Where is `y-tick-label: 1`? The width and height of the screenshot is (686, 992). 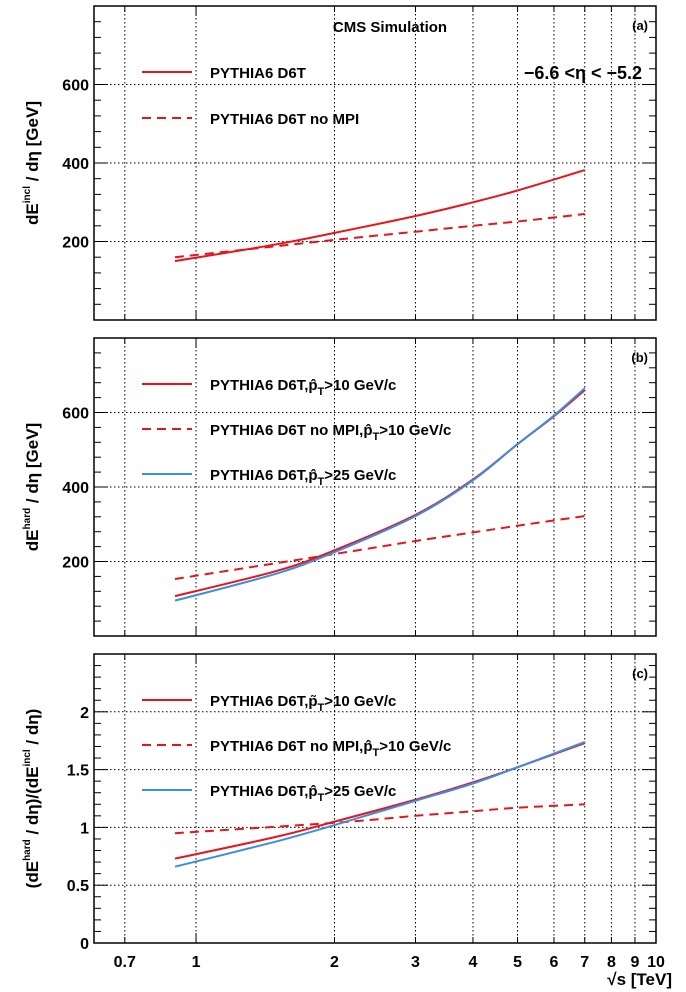
y-tick-label: 1 is located at coordinates (84, 828).